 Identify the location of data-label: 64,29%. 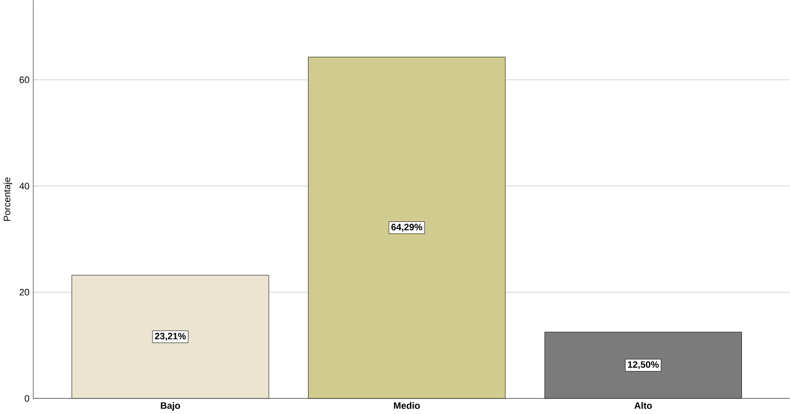
(406, 228).